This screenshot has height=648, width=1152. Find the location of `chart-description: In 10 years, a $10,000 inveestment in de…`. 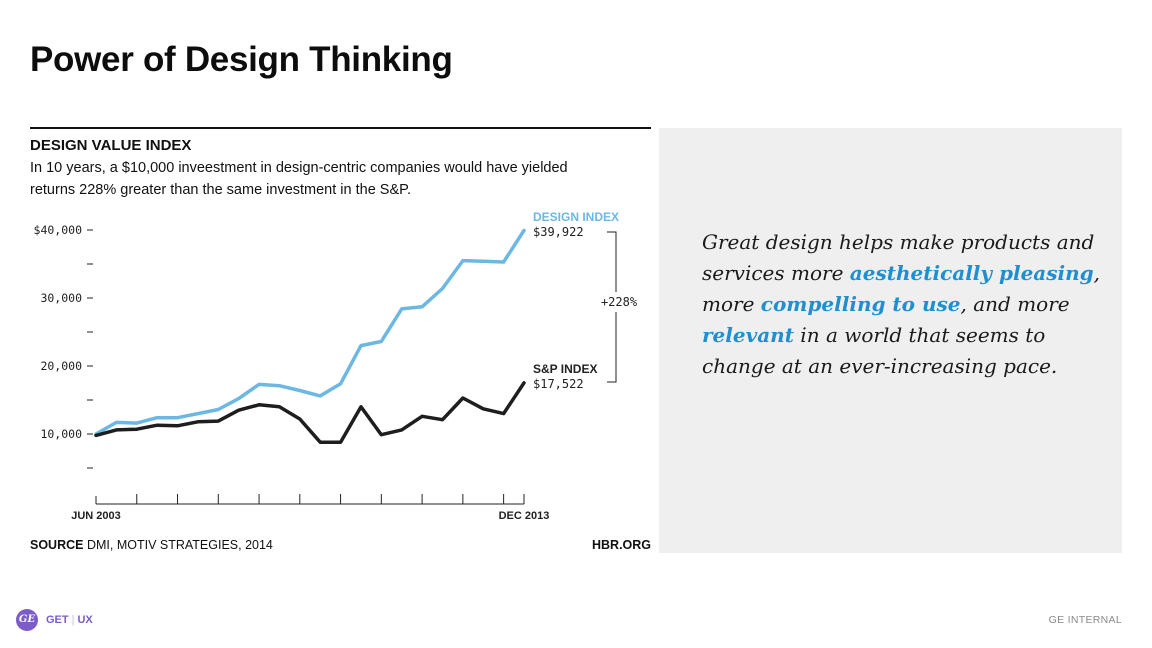

chart-description: In 10 years, a $10,000 inveestment in de… is located at coordinates (299, 179).